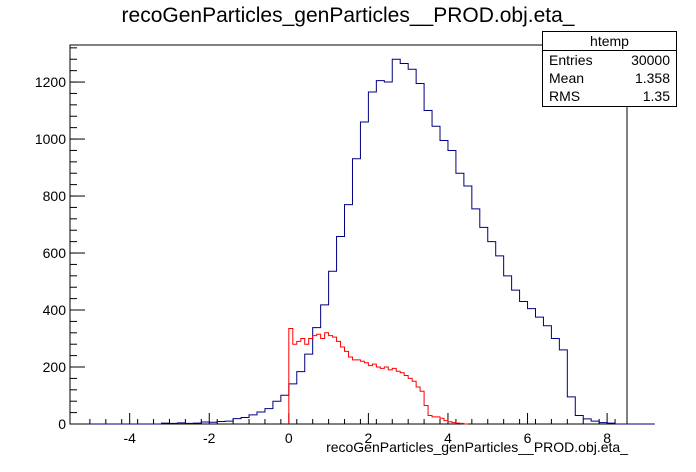  What do you see at coordinates (55, 196) in the screenshot?
I see `y-tick-label: 800` at bounding box center [55, 196].